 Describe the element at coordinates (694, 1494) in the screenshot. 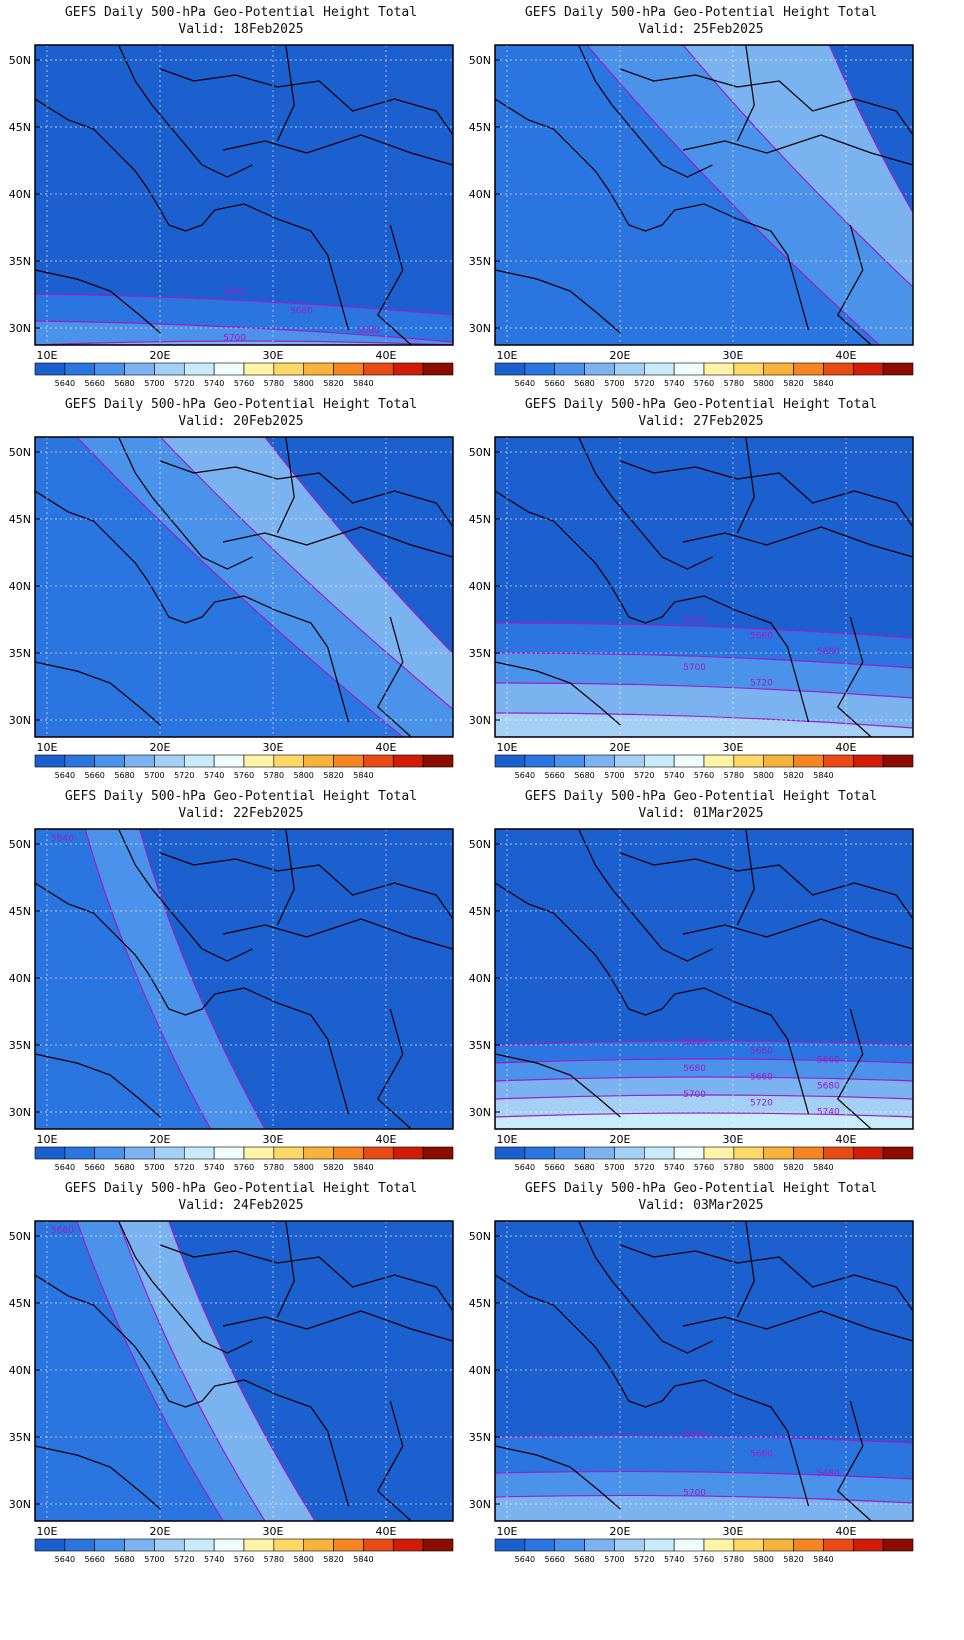

I see `contour-label: 5700` at that location.